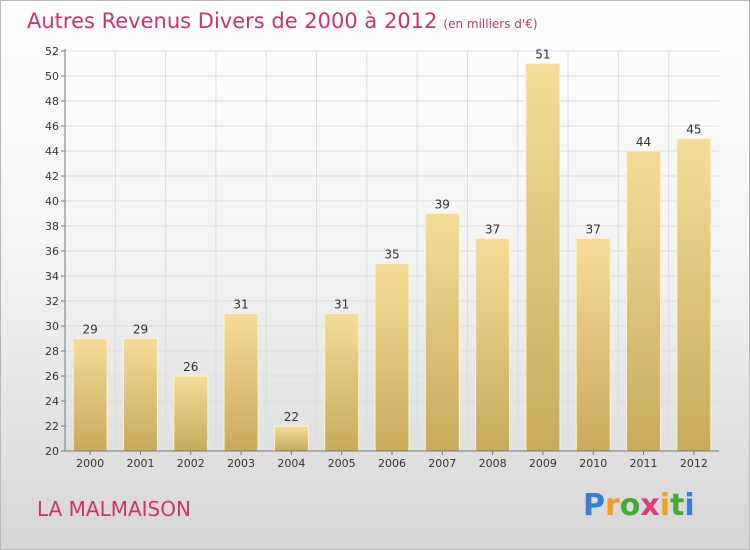 The image size is (750, 550). I want to click on logo-letter: P, so click(594, 505).